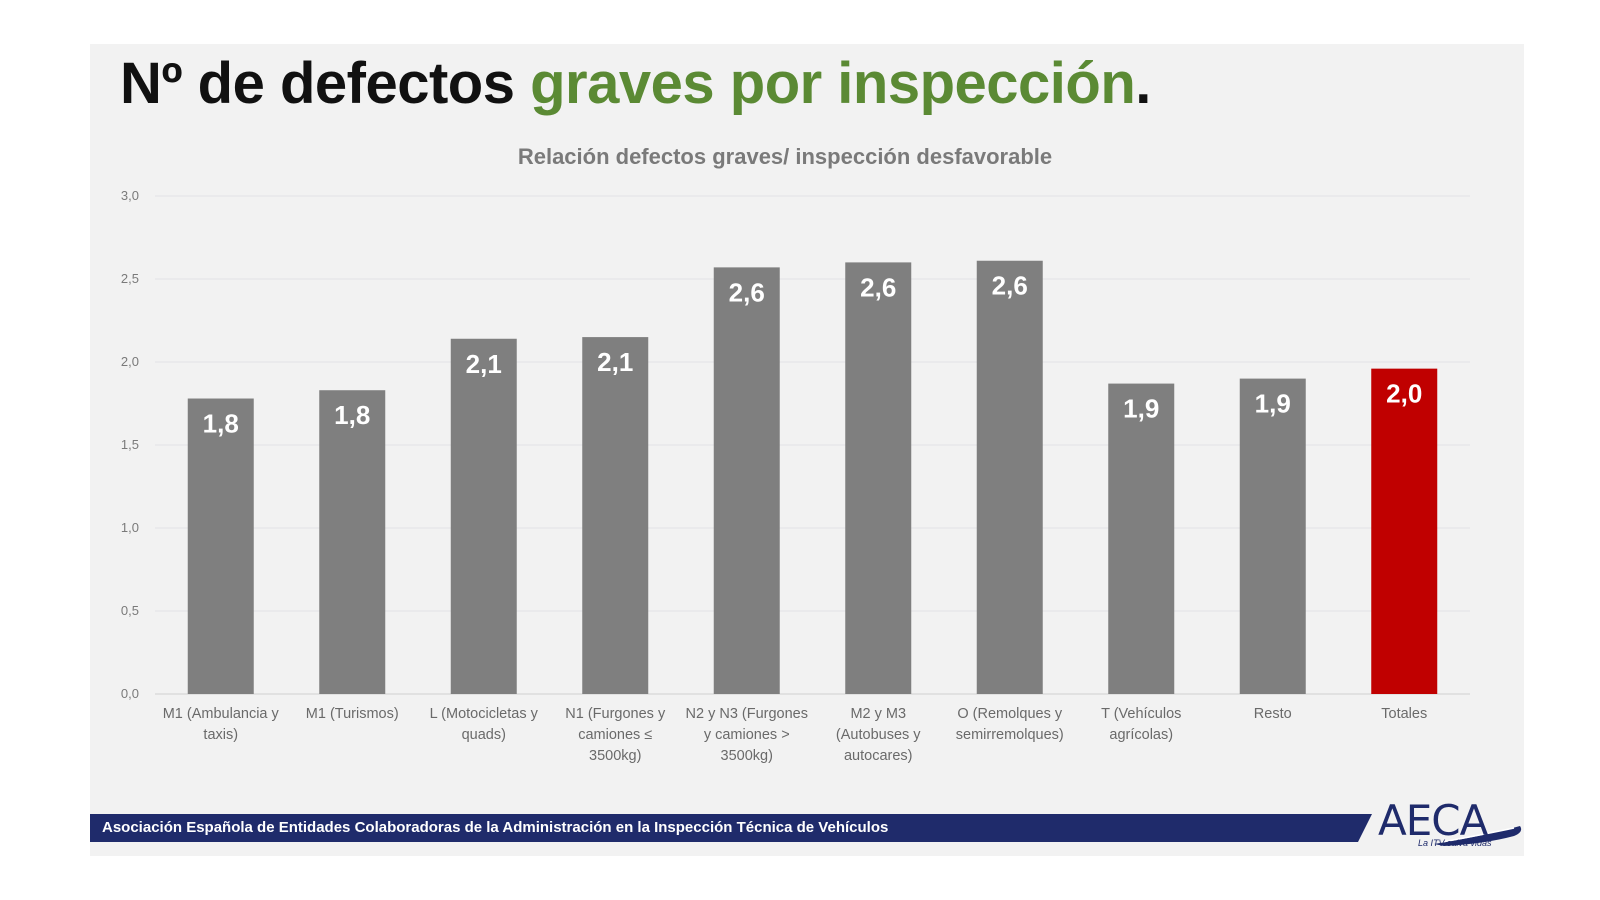 This screenshot has width=1600, height=900. What do you see at coordinates (878, 756) in the screenshot?
I see `x-tick-label: autocares)` at bounding box center [878, 756].